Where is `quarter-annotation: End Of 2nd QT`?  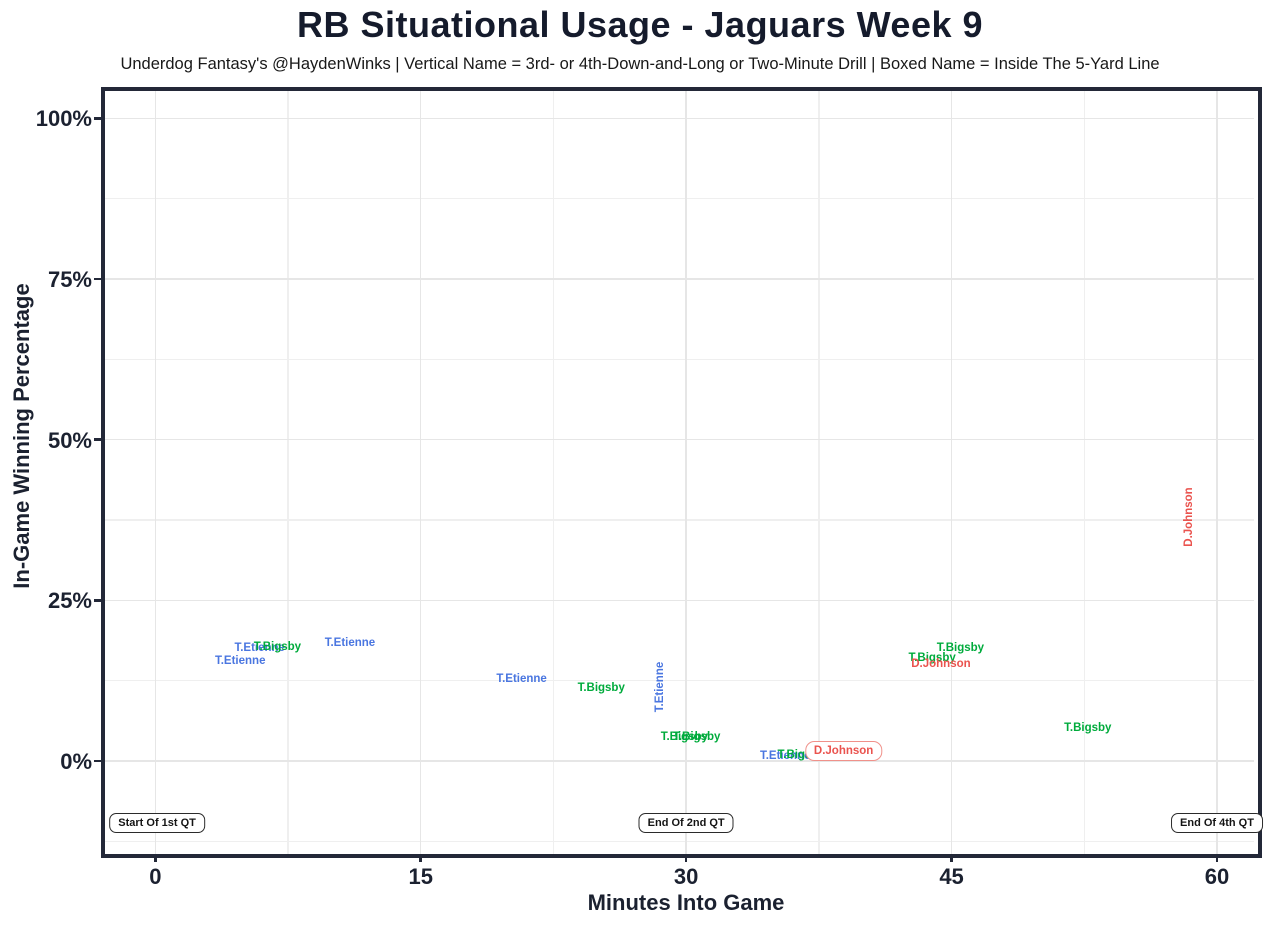
quarter-annotation: End Of 2nd QT is located at coordinates (686, 823).